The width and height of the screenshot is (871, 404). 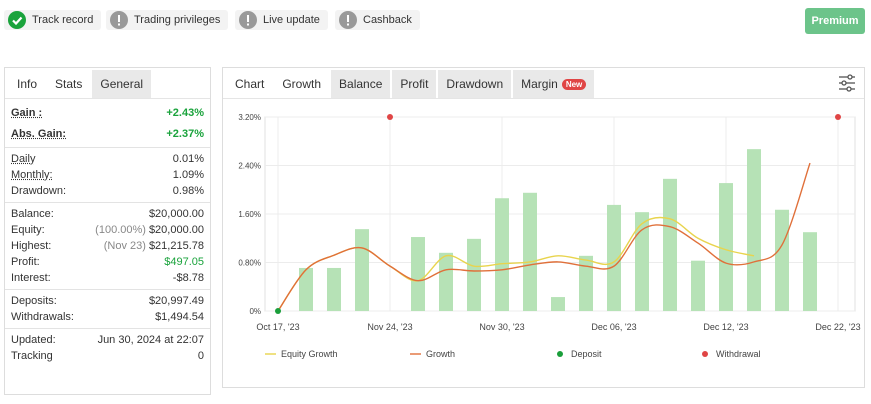 I want to click on stats-label: Gain :, so click(x=27, y=112).